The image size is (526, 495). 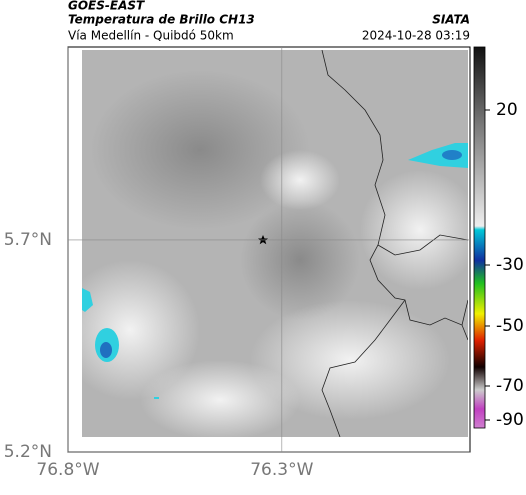 I want to click on colorbar-tick-label: -90, so click(x=510, y=420).